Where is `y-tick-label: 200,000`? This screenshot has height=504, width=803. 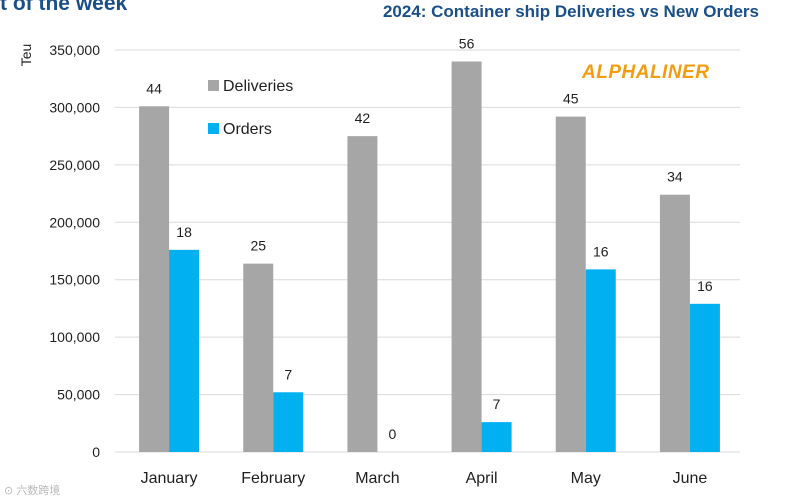
y-tick-label: 200,000 is located at coordinates (74, 222).